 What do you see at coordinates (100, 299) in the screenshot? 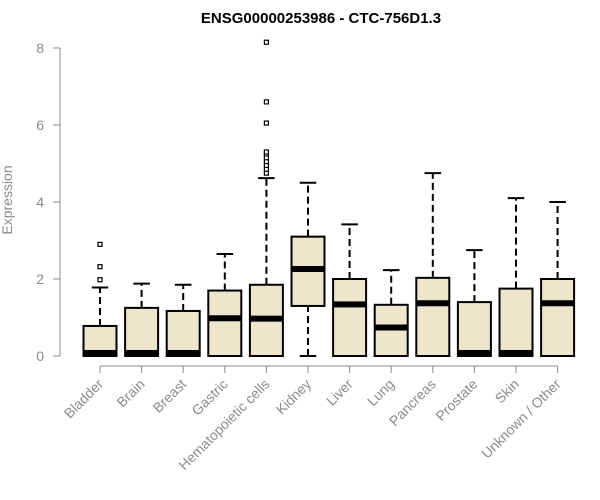
I see `box-bladder` at bounding box center [100, 299].